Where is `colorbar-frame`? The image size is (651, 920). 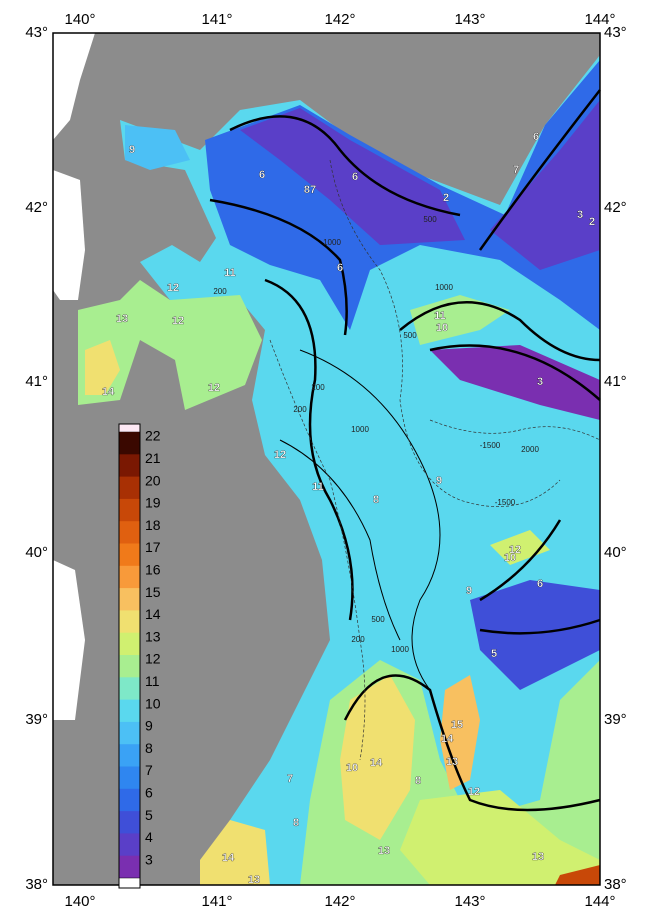
colorbar-frame is located at coordinates (129, 656).